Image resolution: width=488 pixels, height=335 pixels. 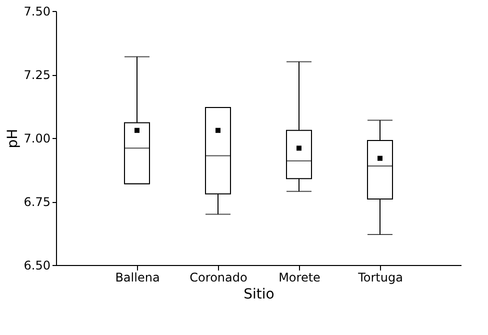 I want to click on y-tick-label: 7.50, so click(x=37, y=11).